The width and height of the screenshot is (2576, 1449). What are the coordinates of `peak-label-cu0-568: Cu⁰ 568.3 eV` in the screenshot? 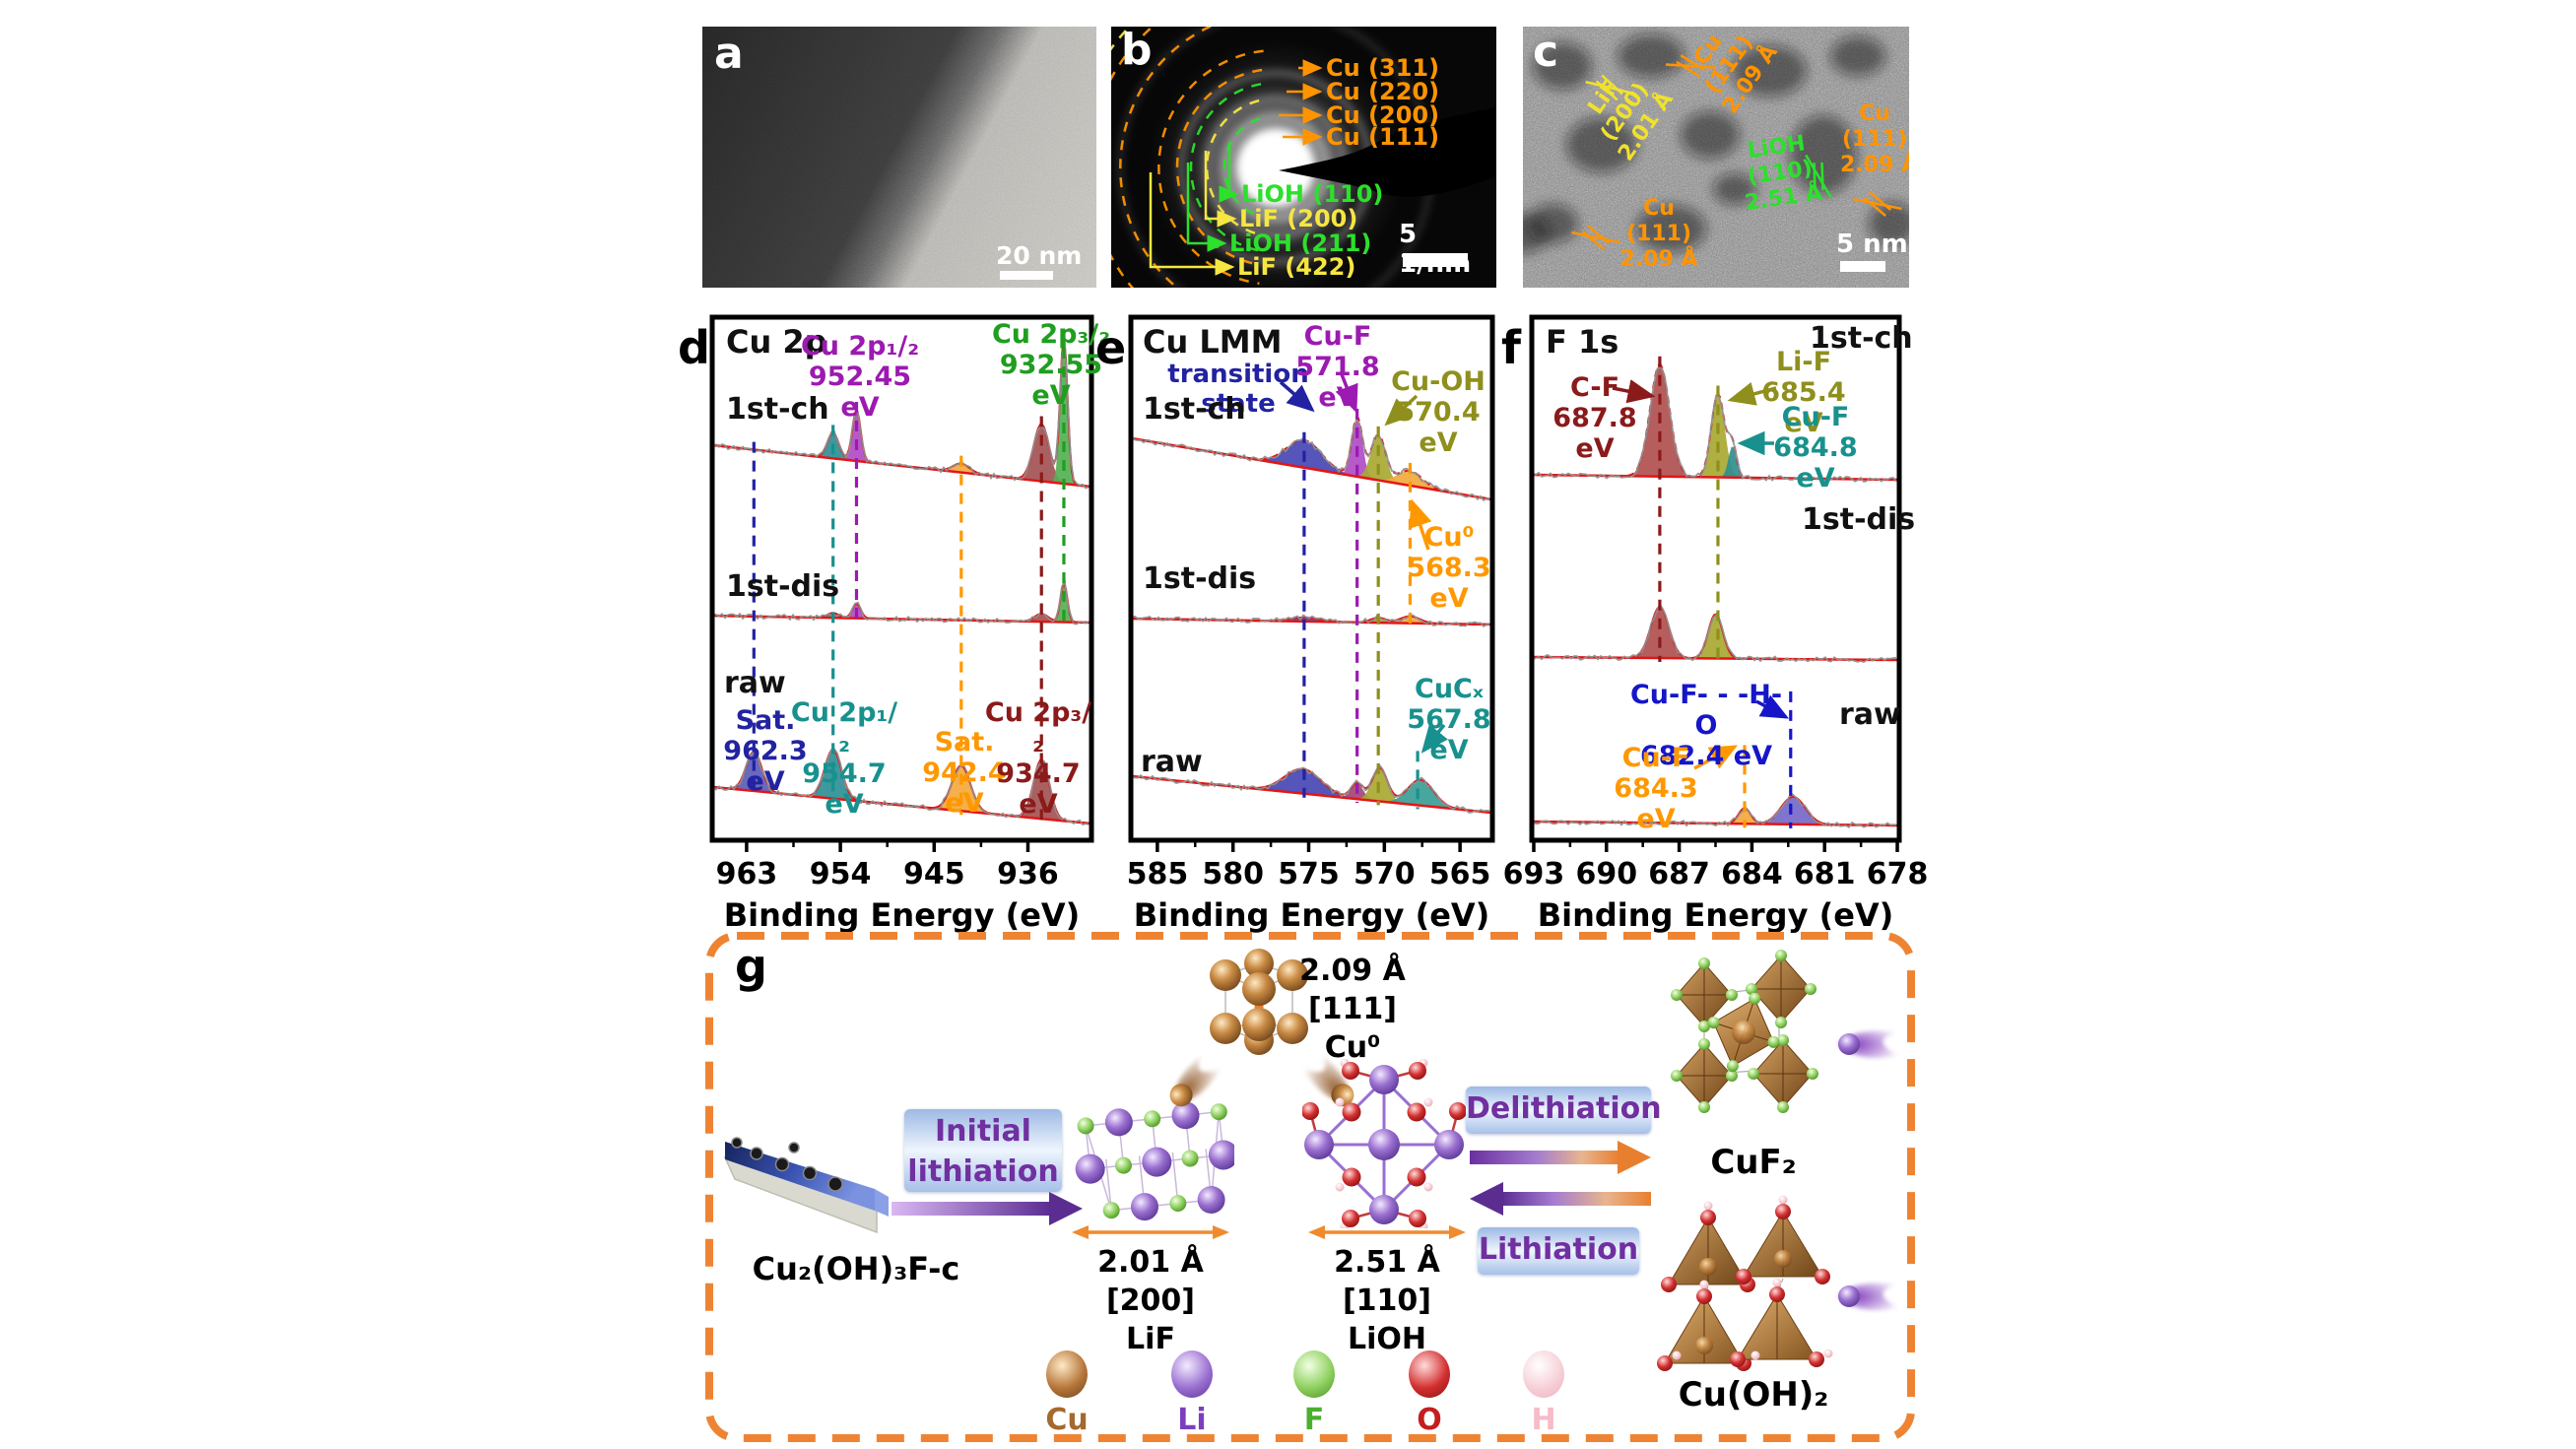 It's located at (1449, 568).